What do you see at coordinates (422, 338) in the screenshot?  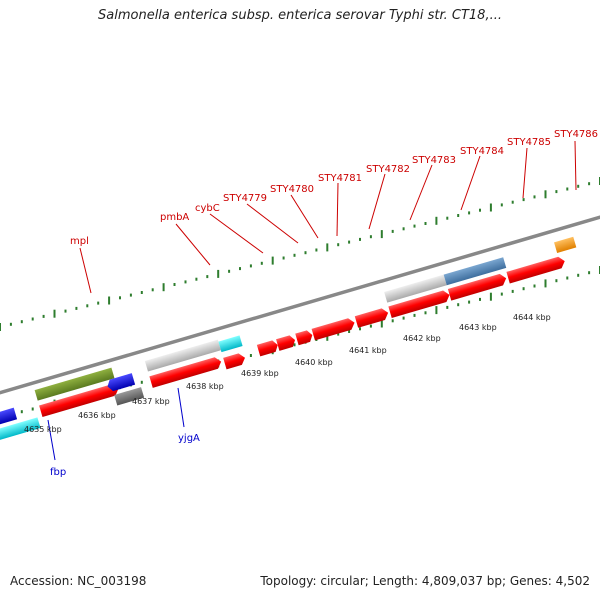 I see `scale-label: 4642 kbp` at bounding box center [422, 338].